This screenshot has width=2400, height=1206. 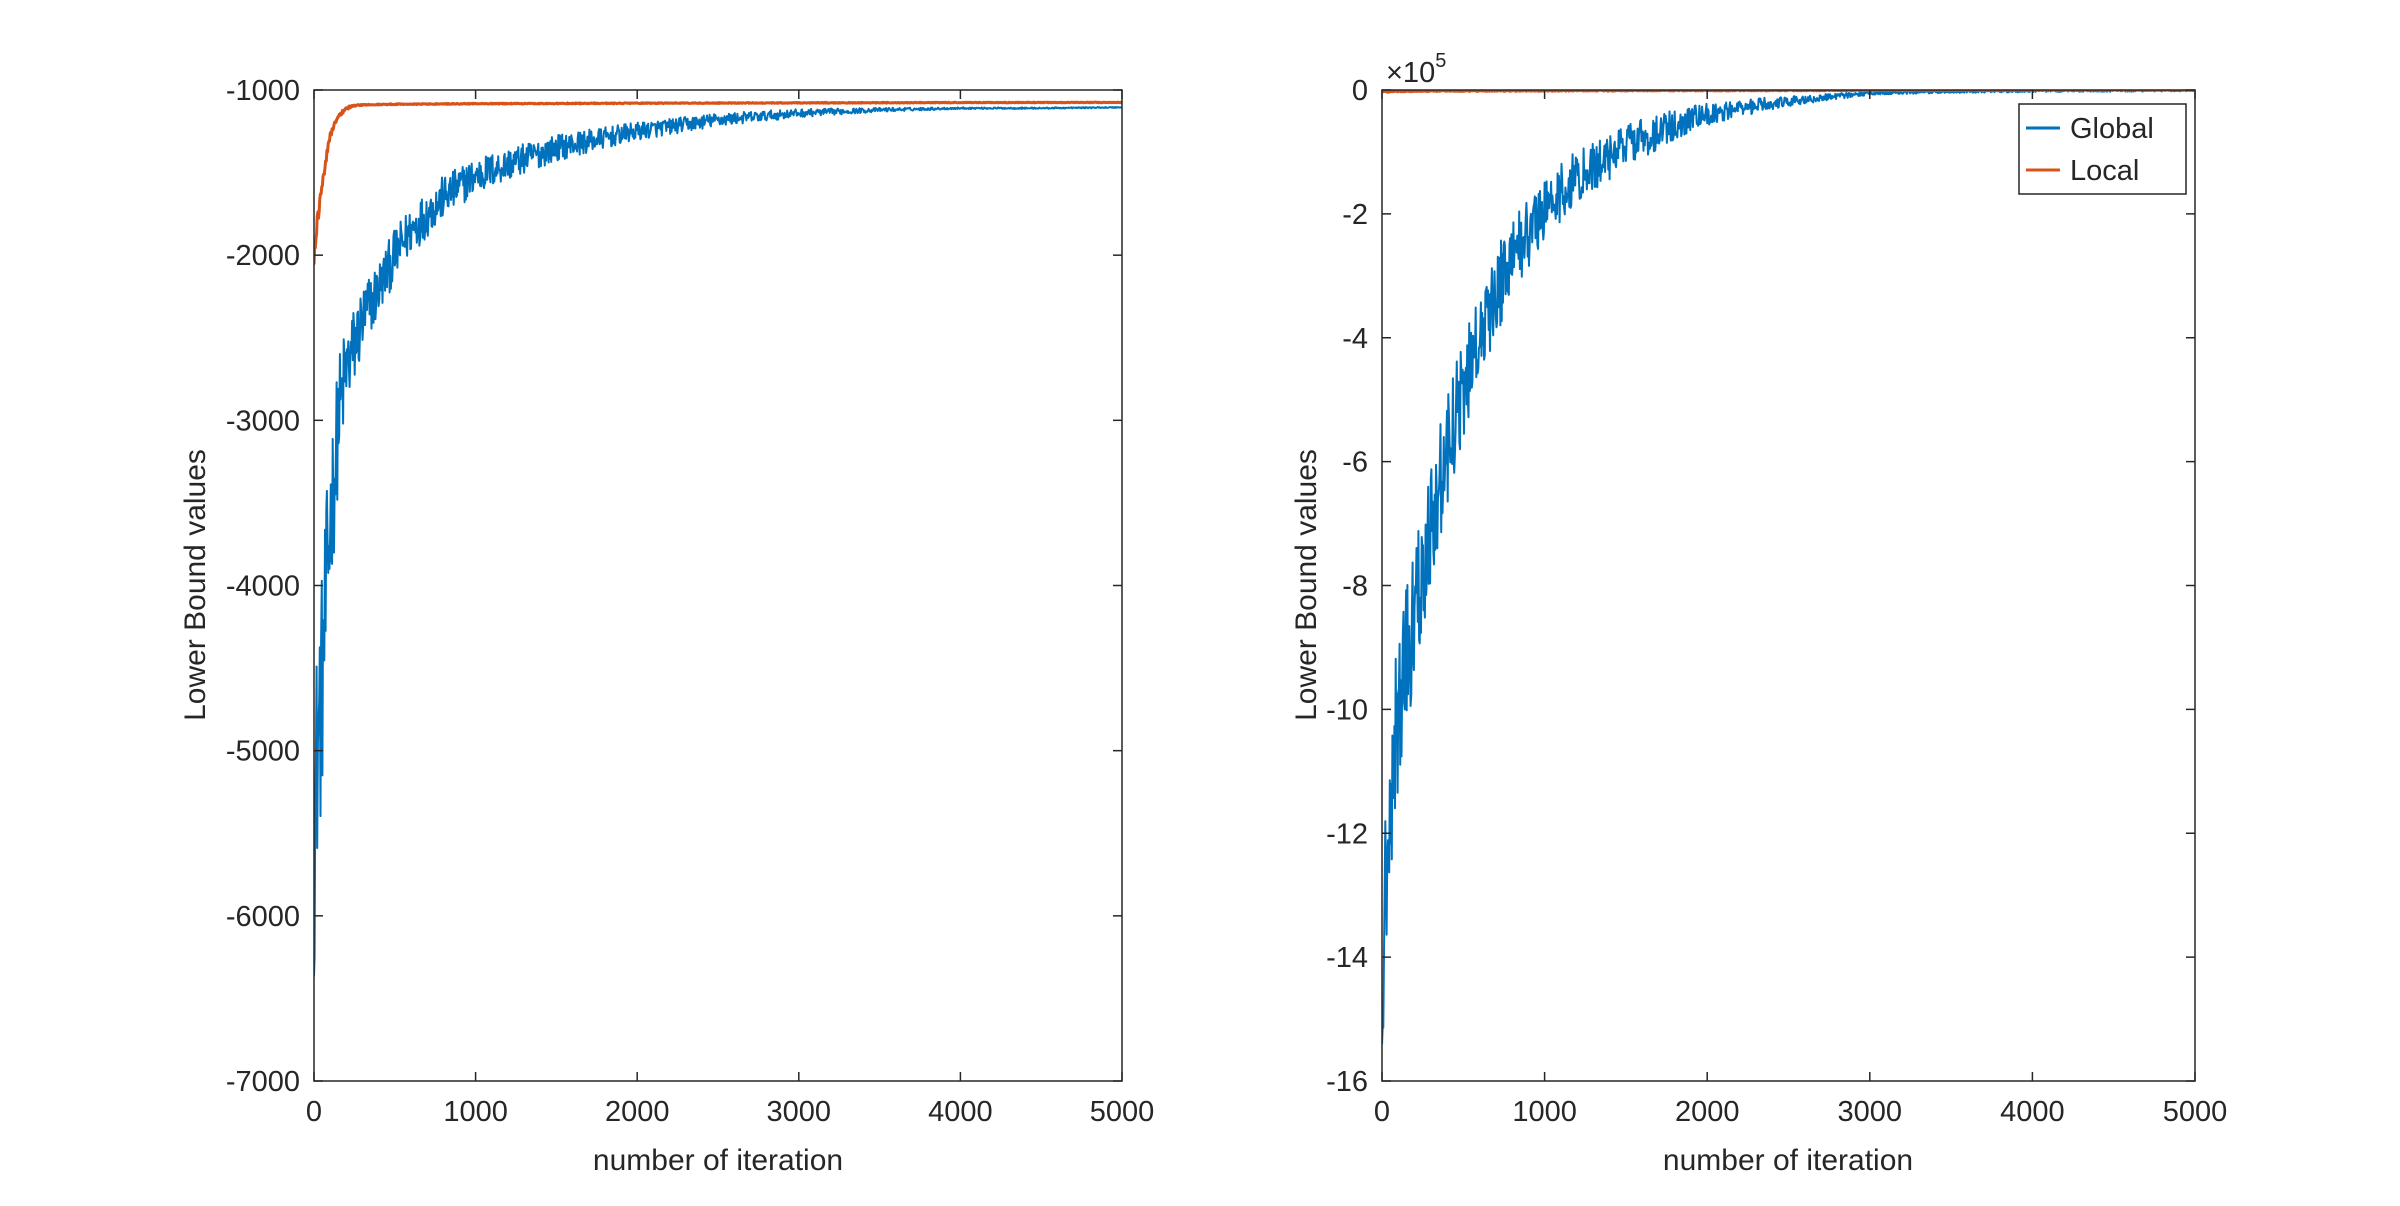 What do you see at coordinates (2112, 129) in the screenshot?
I see `legend-label-global: Global` at bounding box center [2112, 129].